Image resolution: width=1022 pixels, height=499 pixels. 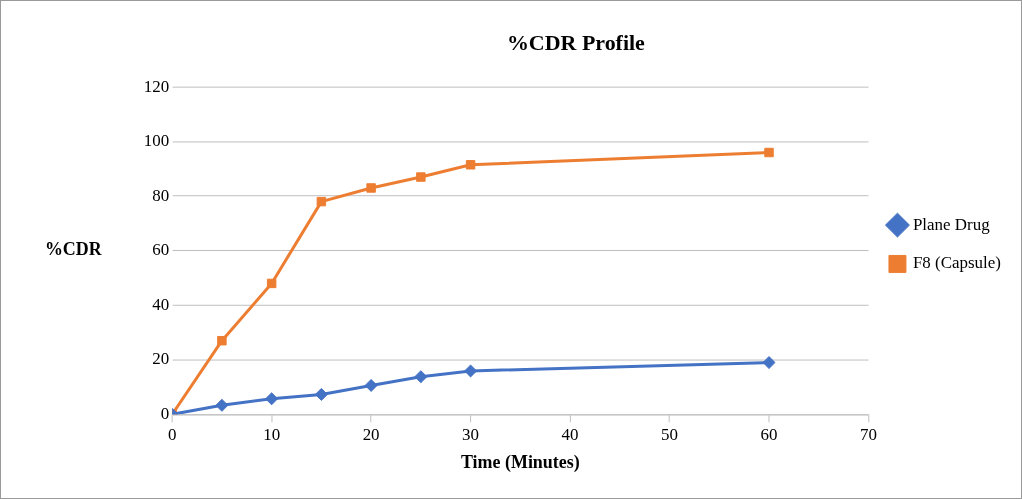 I want to click on legend-label: F8 (Capsule), so click(x=956, y=263).